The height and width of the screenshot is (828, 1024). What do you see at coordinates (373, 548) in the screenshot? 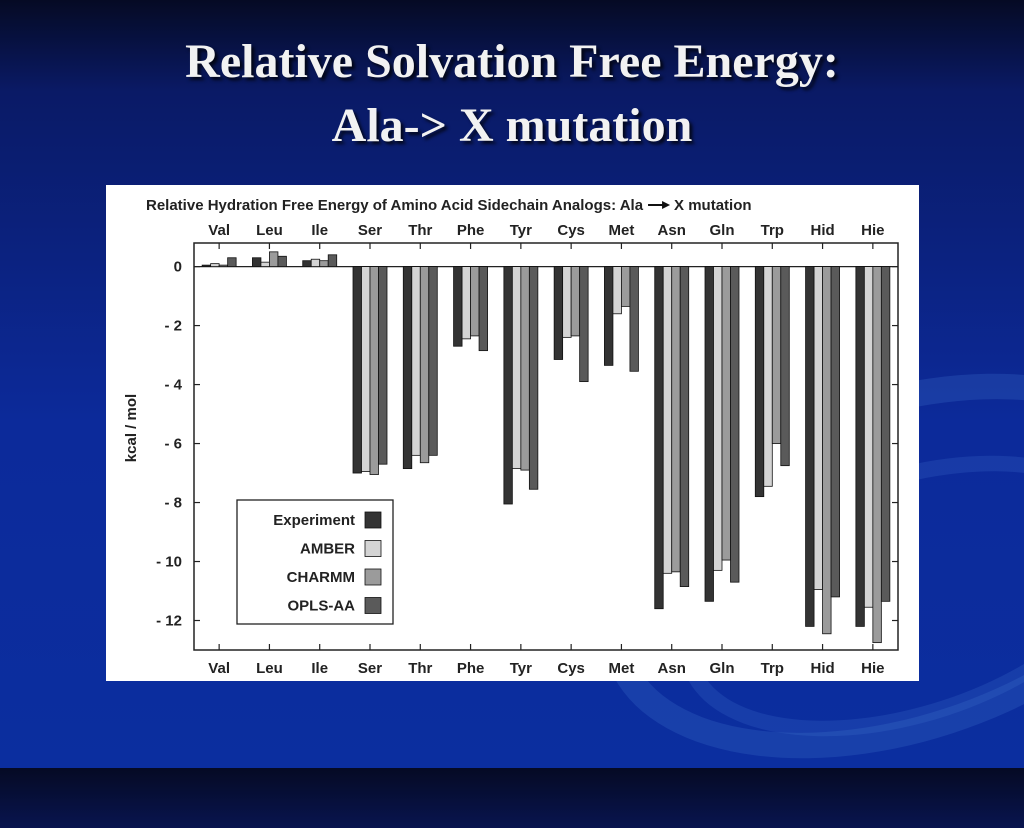
I see `legend-swatch-amber` at bounding box center [373, 548].